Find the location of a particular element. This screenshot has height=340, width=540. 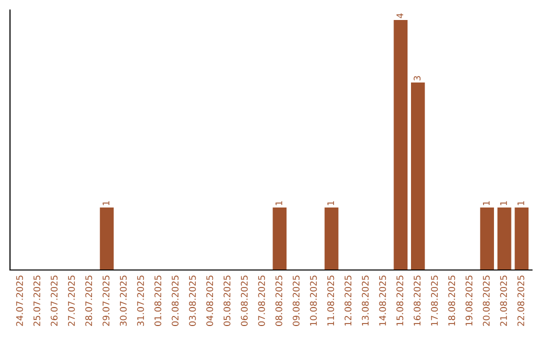

x-tick-label: 17.08.2025 is located at coordinates (434, 301).